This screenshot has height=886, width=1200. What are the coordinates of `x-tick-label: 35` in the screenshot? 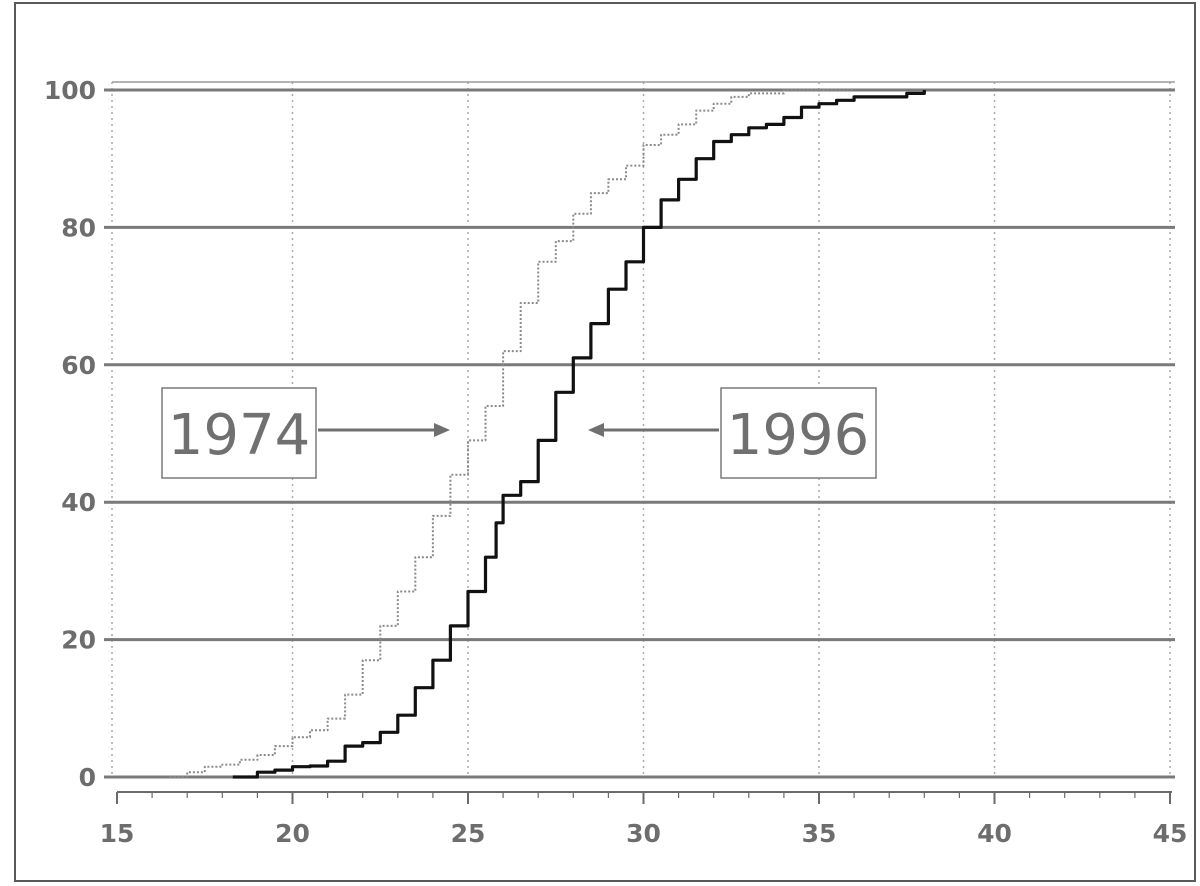 It's located at (819, 833).